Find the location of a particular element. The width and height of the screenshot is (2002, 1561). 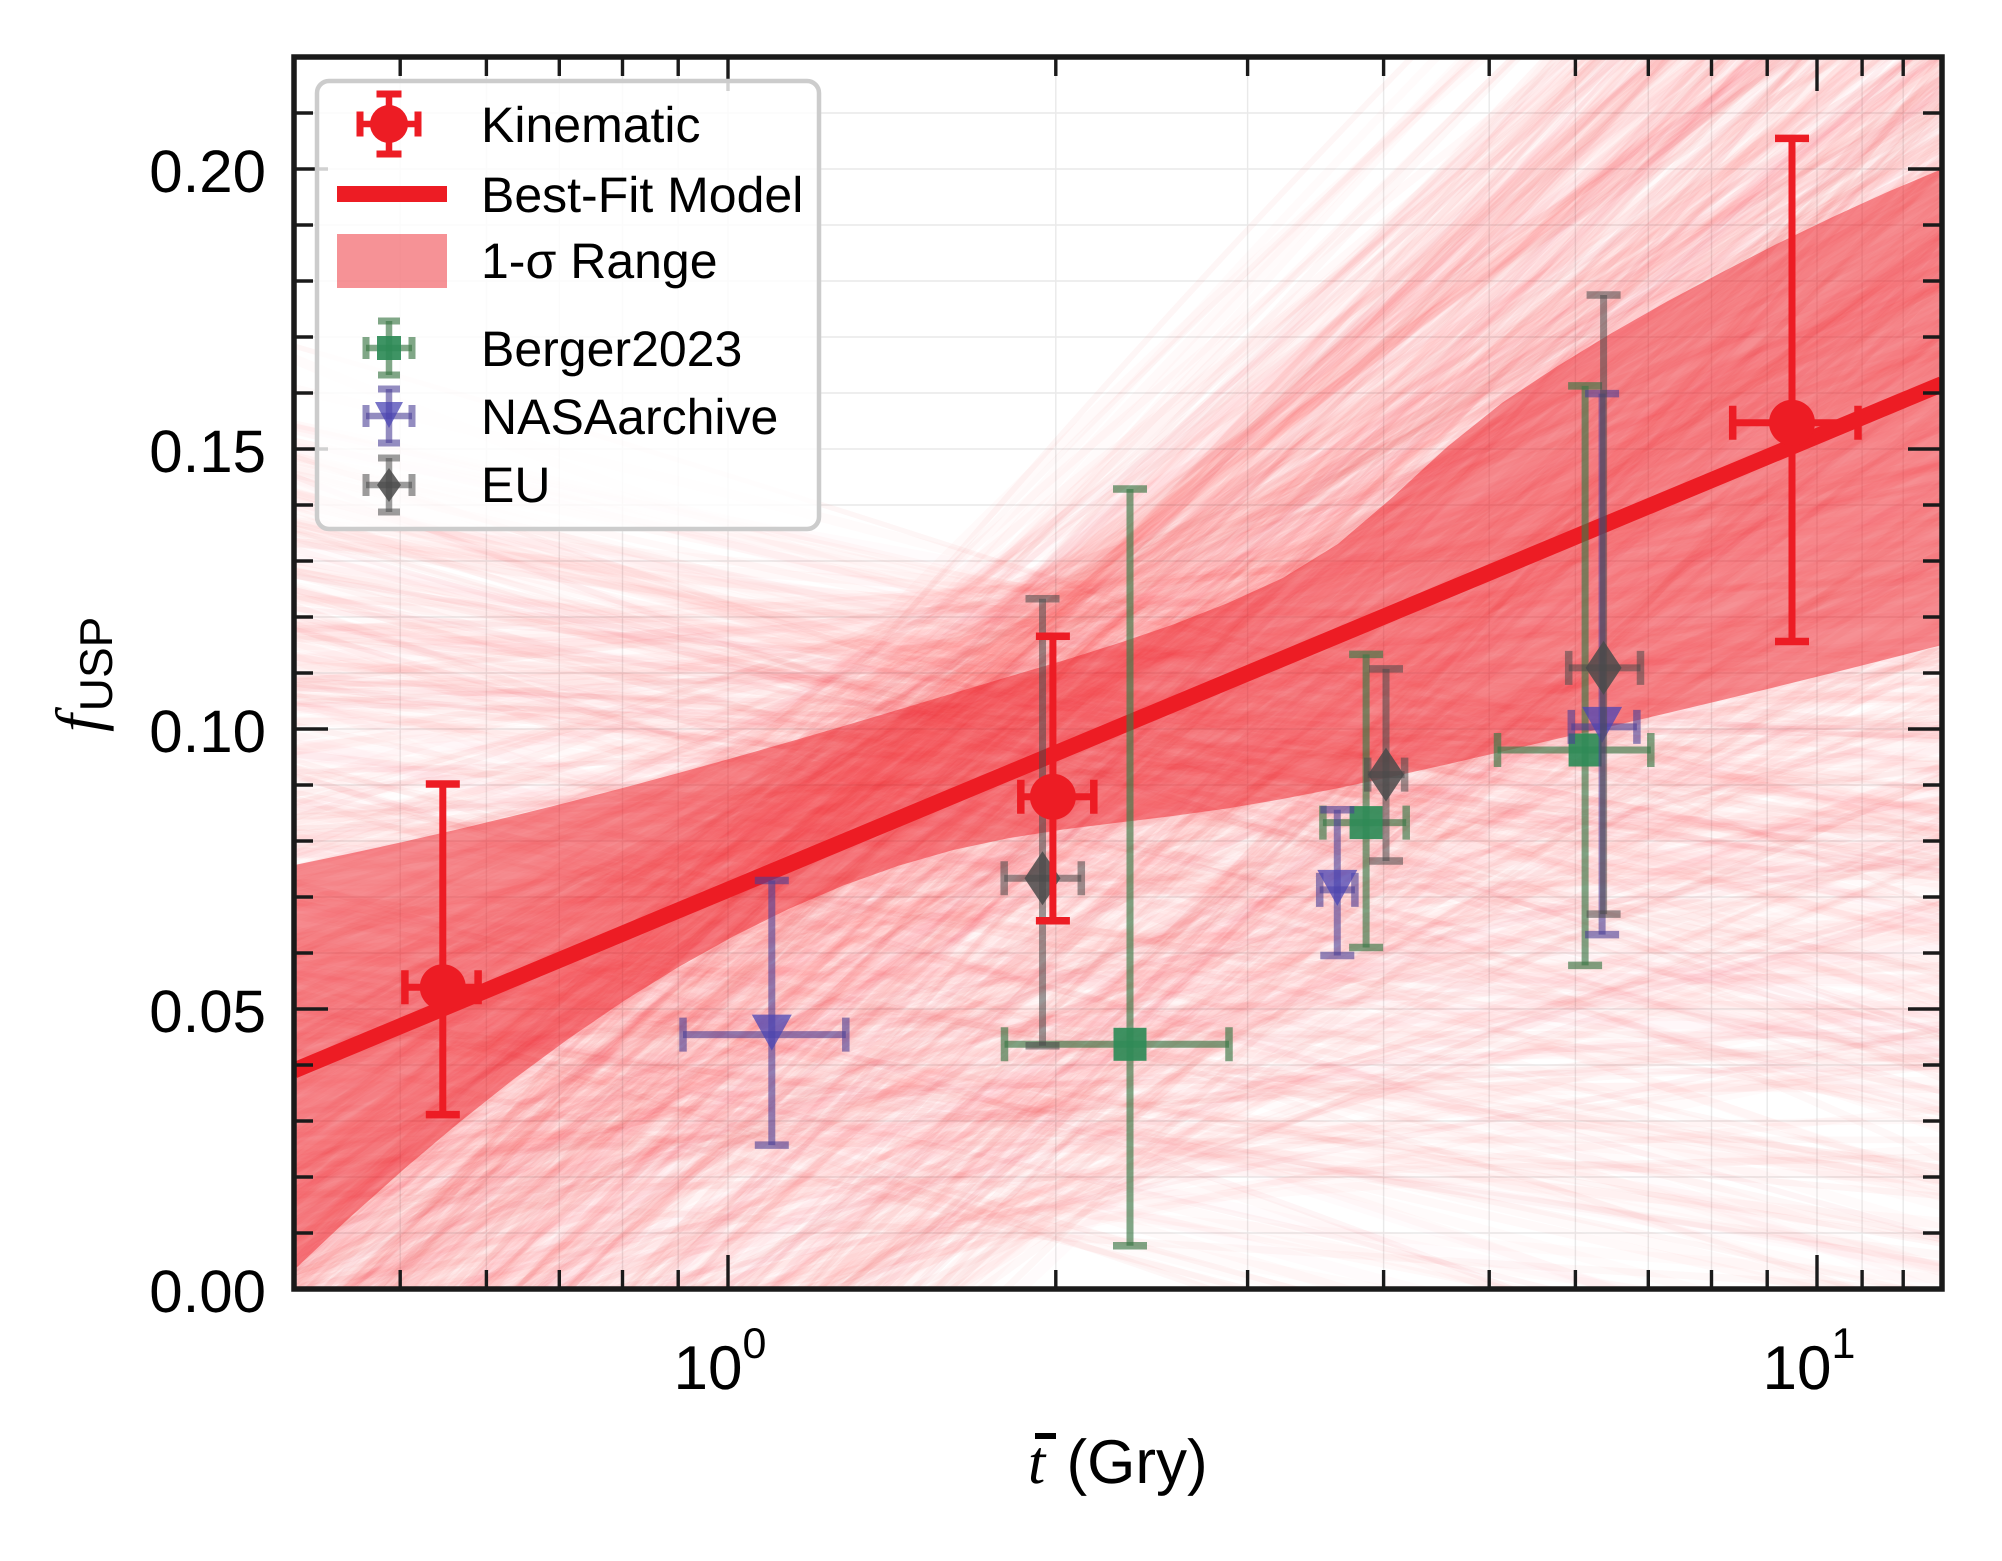

svg-text: Berger2023 is located at coordinates (611, 349).